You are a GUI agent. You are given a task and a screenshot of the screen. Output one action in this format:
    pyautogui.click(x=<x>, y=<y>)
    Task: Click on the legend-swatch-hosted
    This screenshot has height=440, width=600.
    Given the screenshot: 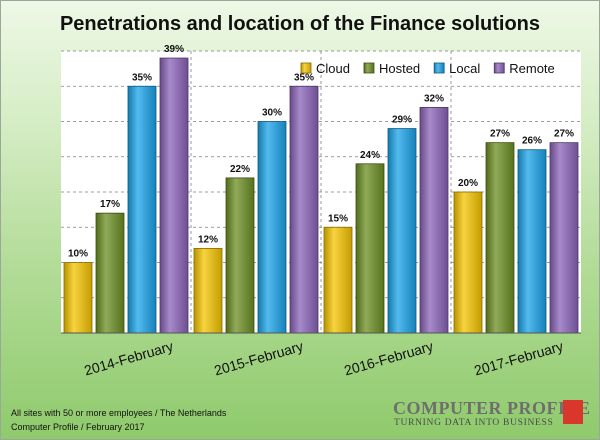 What is the action you would take?
    pyautogui.click(x=369, y=68)
    